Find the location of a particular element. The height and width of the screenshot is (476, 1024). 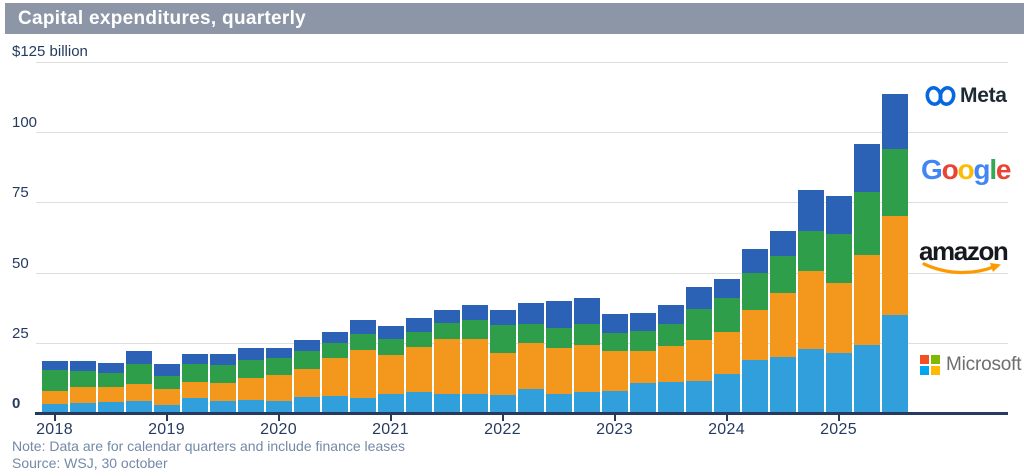

bar-segment-2023-Q2-google is located at coordinates (642, 341).